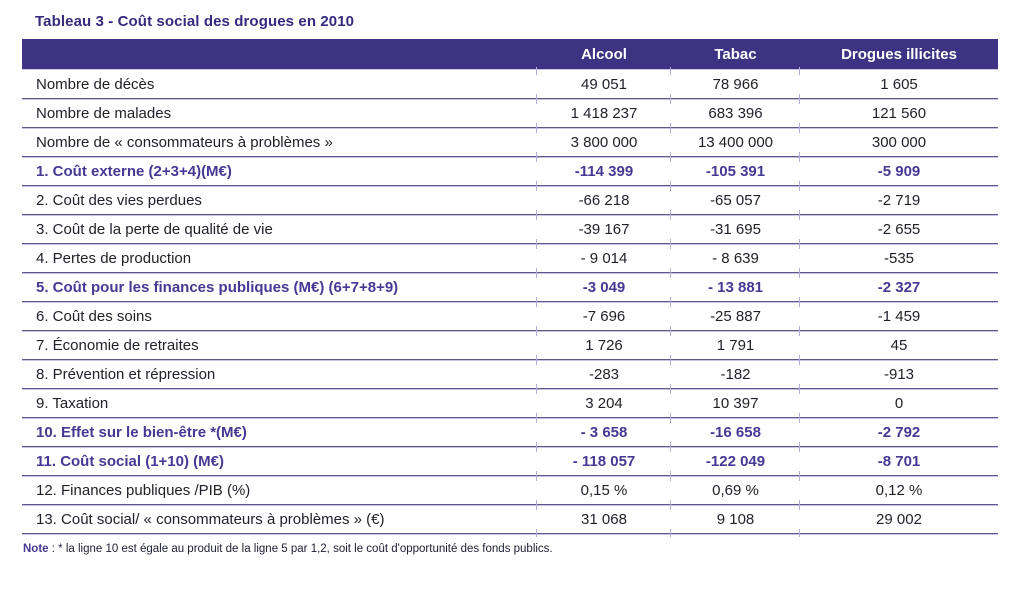 The width and height of the screenshot is (1018, 614). Describe the element at coordinates (898, 200) in the screenshot. I see `cell-value-drogues-illicites: -2 719` at that location.